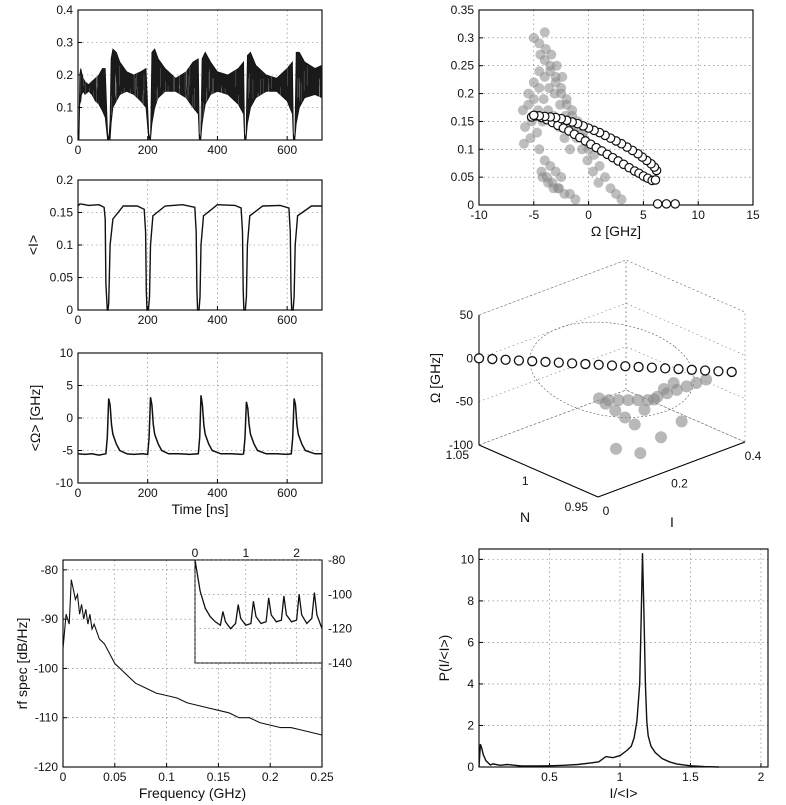  Describe the element at coordinates (672, 522) in the screenshot. I see `i-axis-label: I` at that location.